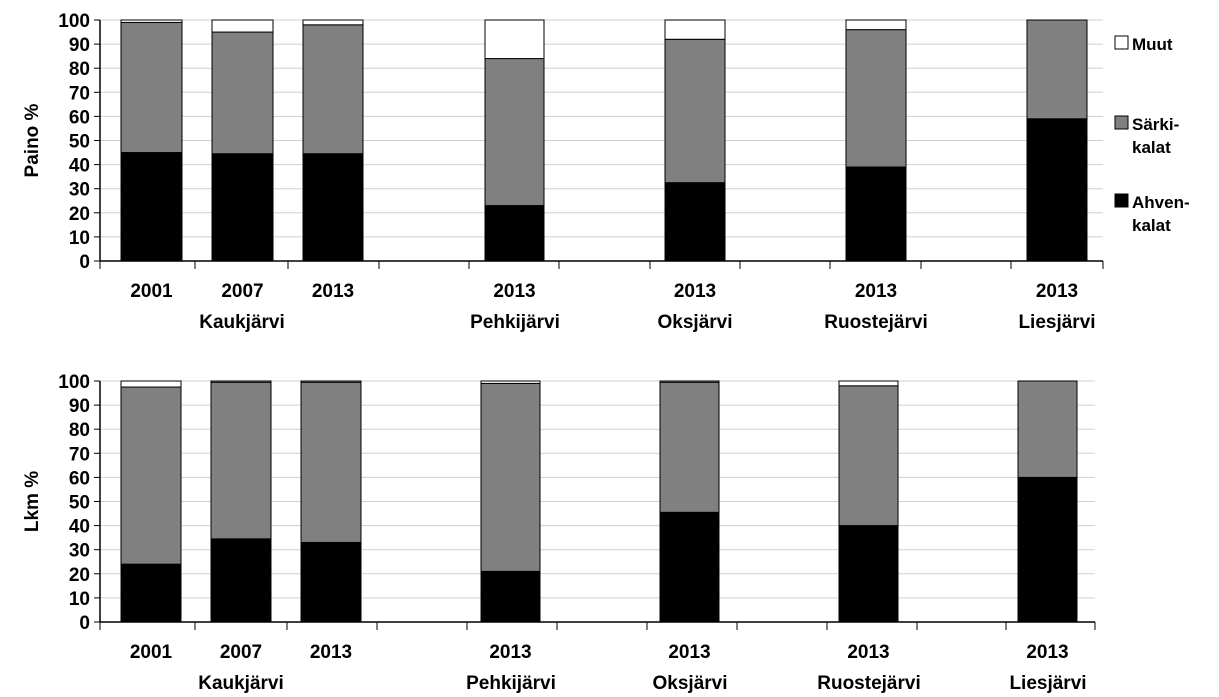  I want to click on legend-label: Muut, so click(1152, 44).